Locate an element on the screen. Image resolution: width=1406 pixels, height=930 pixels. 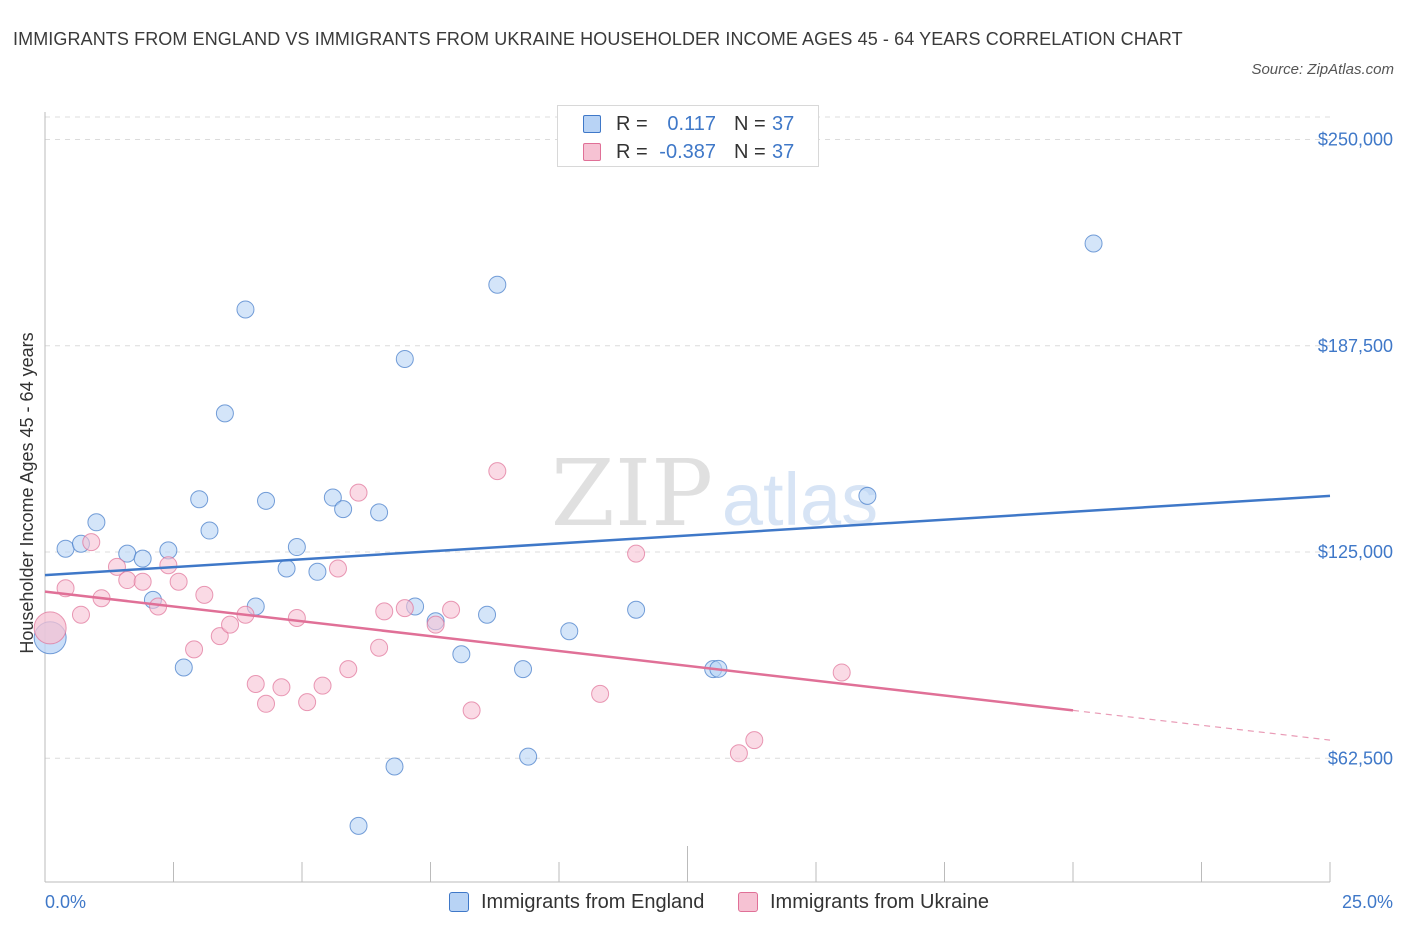
r-value-england: 0.117 is located at coordinates (691, 124).